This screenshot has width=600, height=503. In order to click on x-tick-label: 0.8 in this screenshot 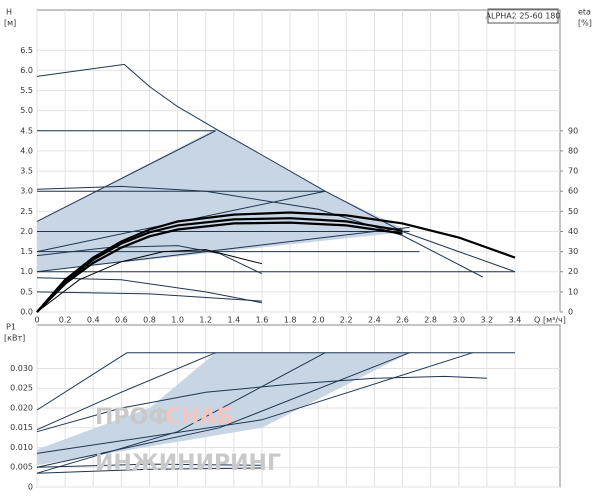, I will do `click(149, 320)`.